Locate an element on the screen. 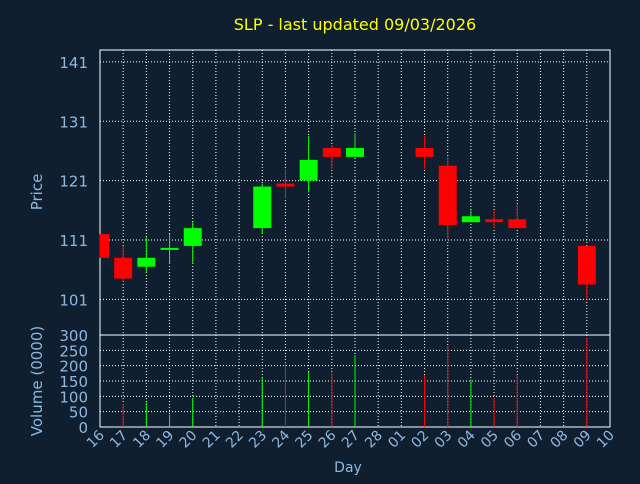  price-axis-ticks: 101 111 121 131 141 is located at coordinates (73, 182).